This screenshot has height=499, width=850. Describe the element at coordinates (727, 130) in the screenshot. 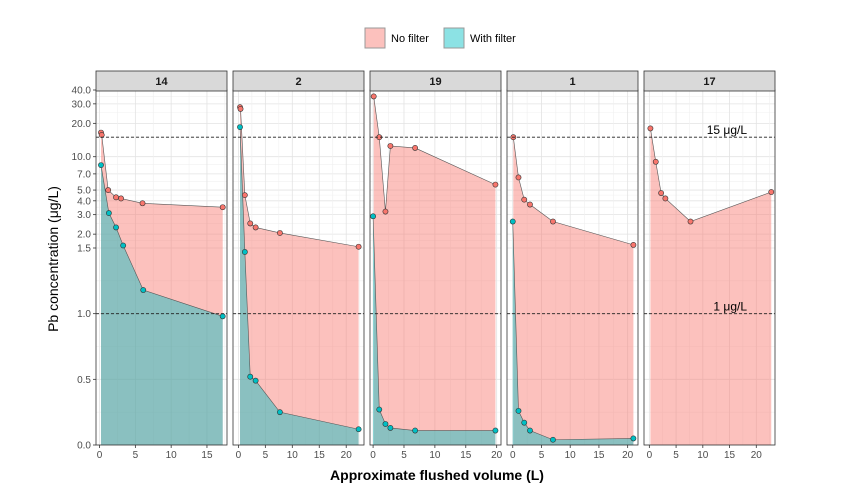

I see `reference-line-label: 15 μg/L` at that location.